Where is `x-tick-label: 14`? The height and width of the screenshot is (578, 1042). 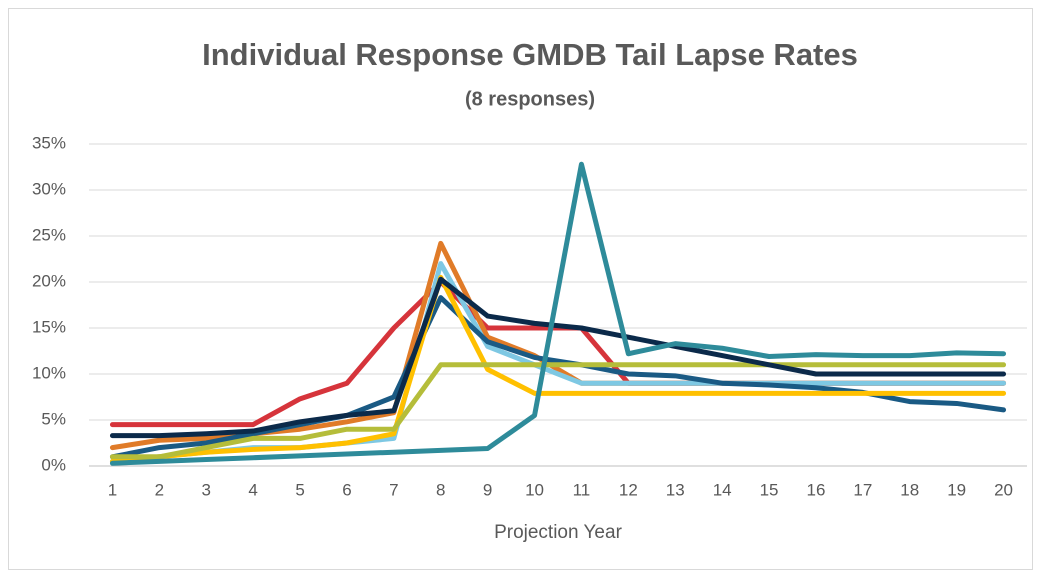 x-tick-label: 14 is located at coordinates (722, 489).